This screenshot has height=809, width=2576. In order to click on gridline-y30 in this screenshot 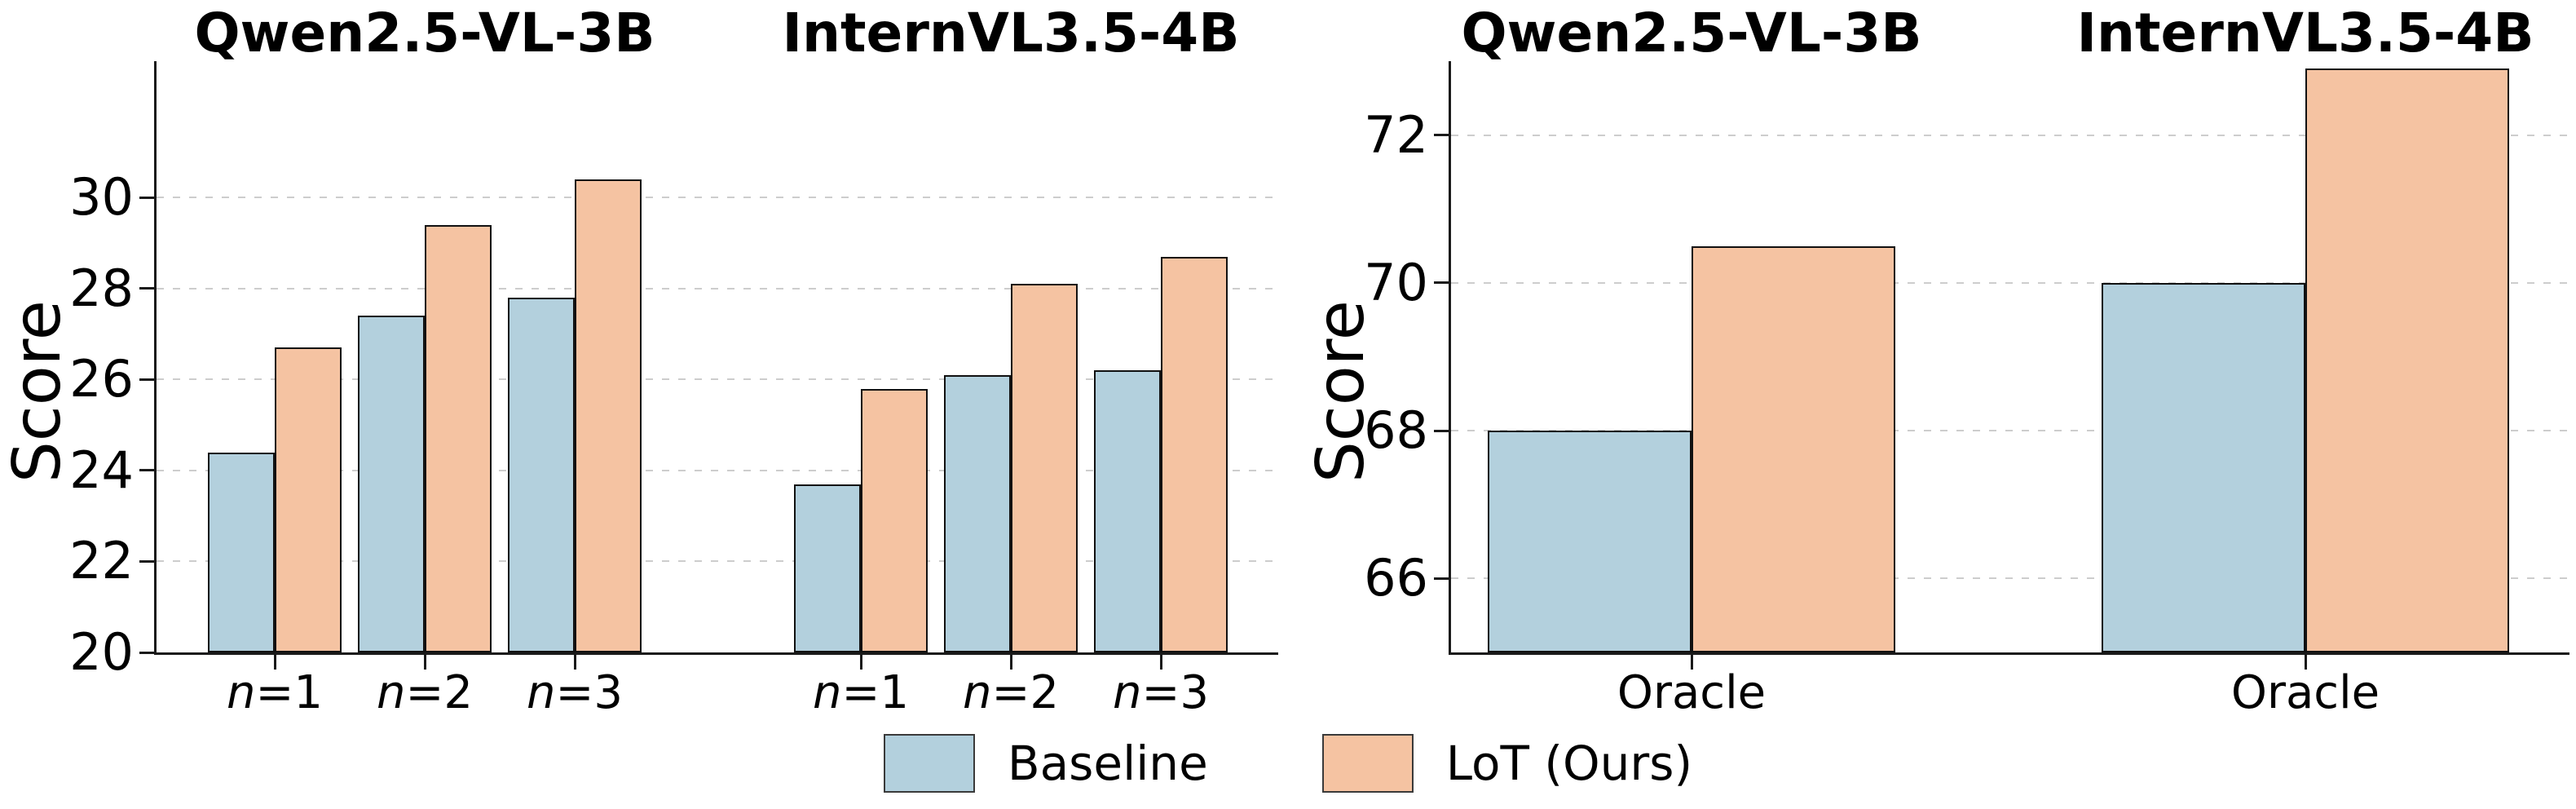, I will do `click(717, 198)`.